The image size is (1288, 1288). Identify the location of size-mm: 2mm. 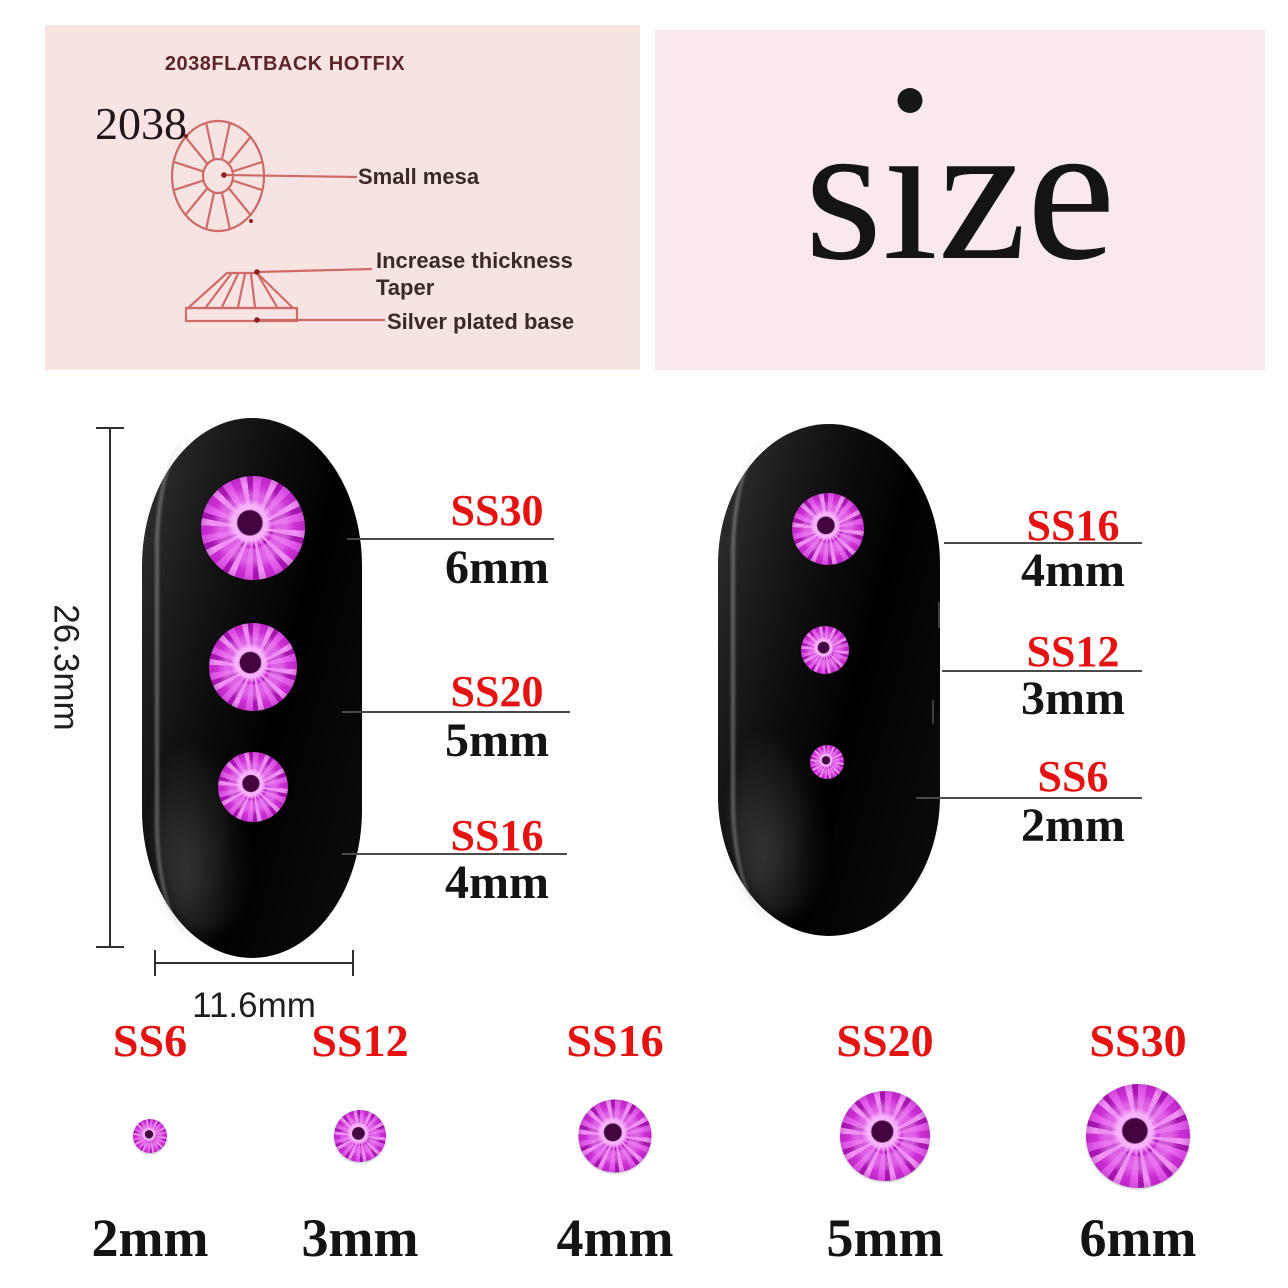
(150, 1238).